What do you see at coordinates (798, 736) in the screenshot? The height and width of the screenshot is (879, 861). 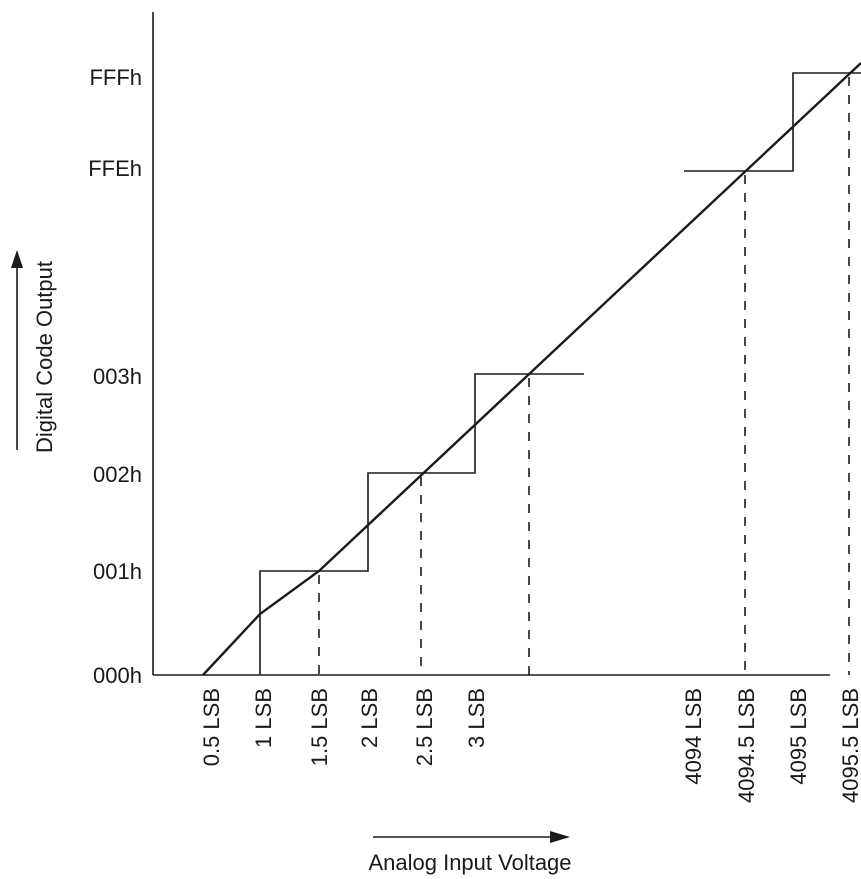 I see `x-tick-4095-lsb: 4095 LSB` at bounding box center [798, 736].